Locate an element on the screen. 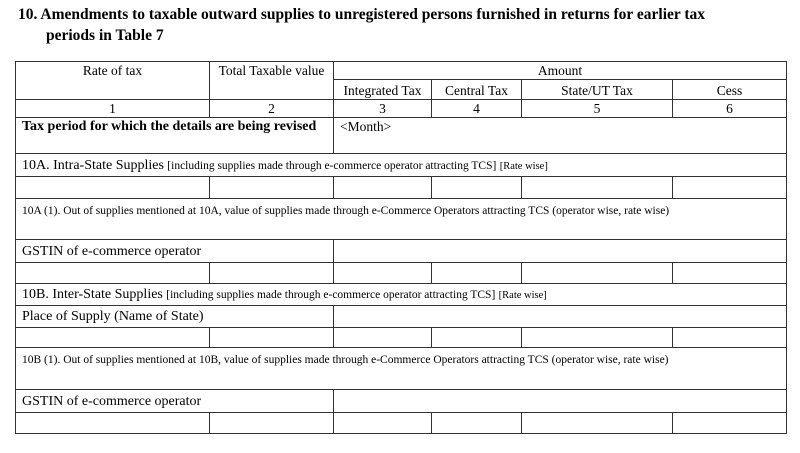  header-amount: Amount is located at coordinates (560, 70).